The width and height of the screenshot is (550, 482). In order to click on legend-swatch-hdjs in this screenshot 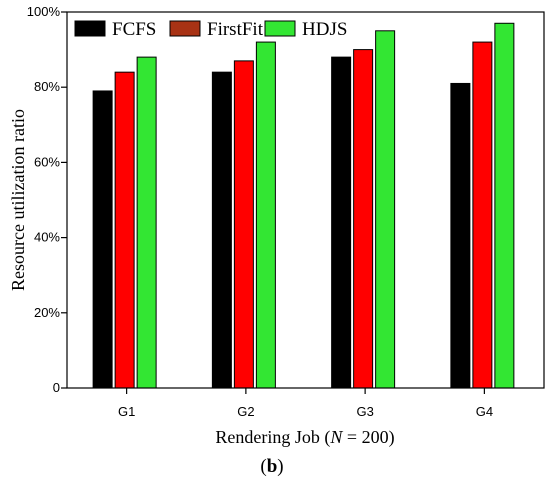, I will do `click(280, 28)`.